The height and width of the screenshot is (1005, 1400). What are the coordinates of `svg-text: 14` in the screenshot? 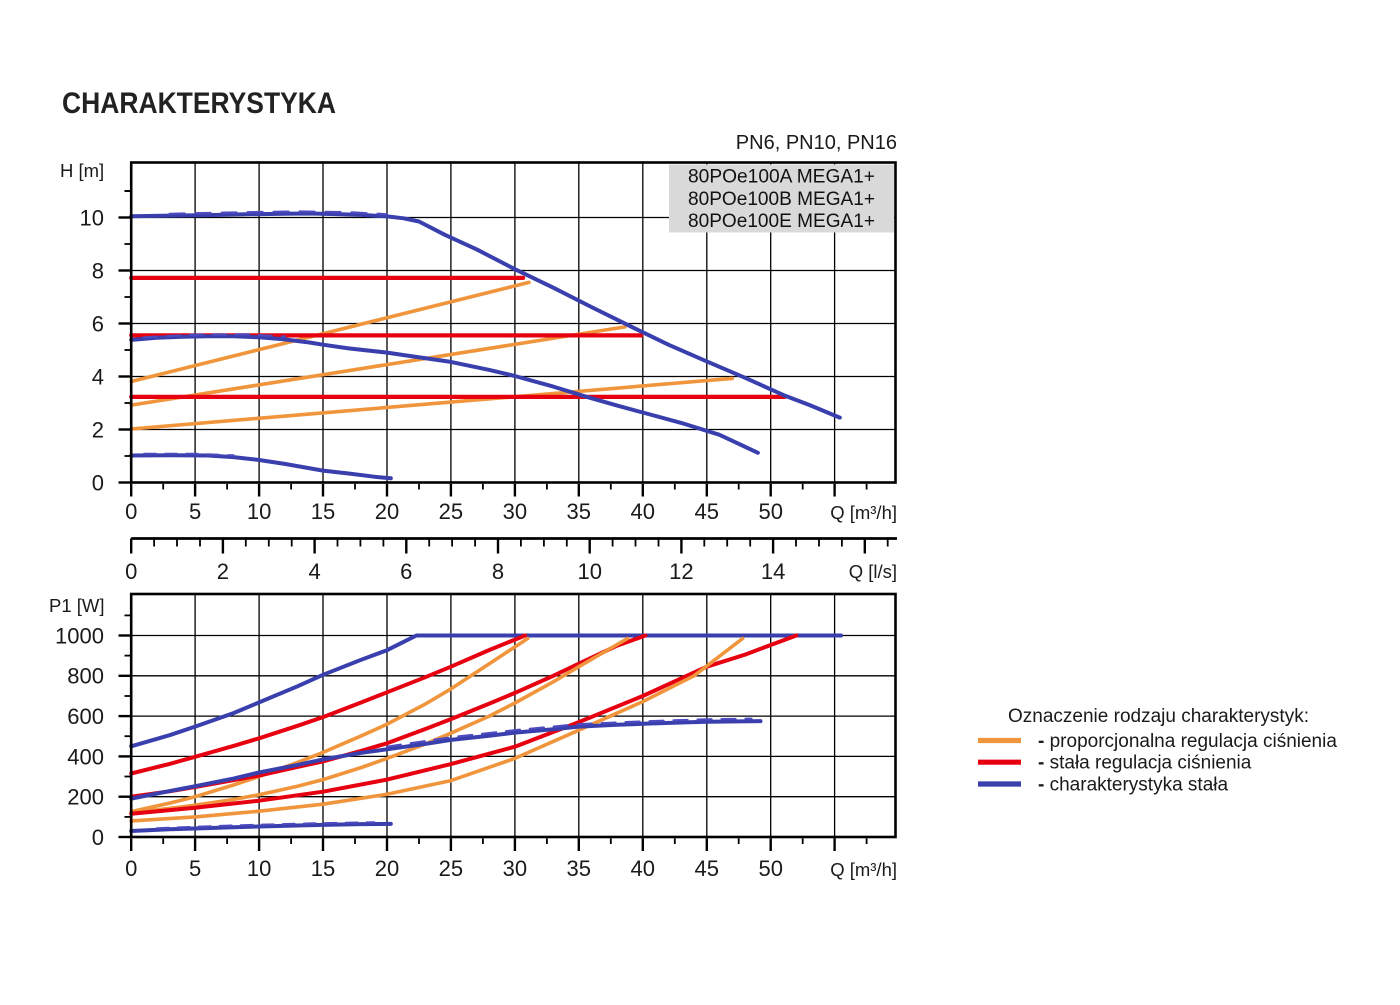 It's located at (773, 571).